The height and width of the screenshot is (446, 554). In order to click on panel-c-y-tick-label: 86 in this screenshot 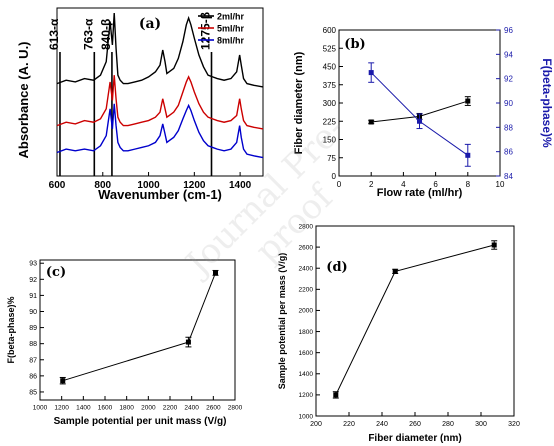, I will do `click(33, 376)`.